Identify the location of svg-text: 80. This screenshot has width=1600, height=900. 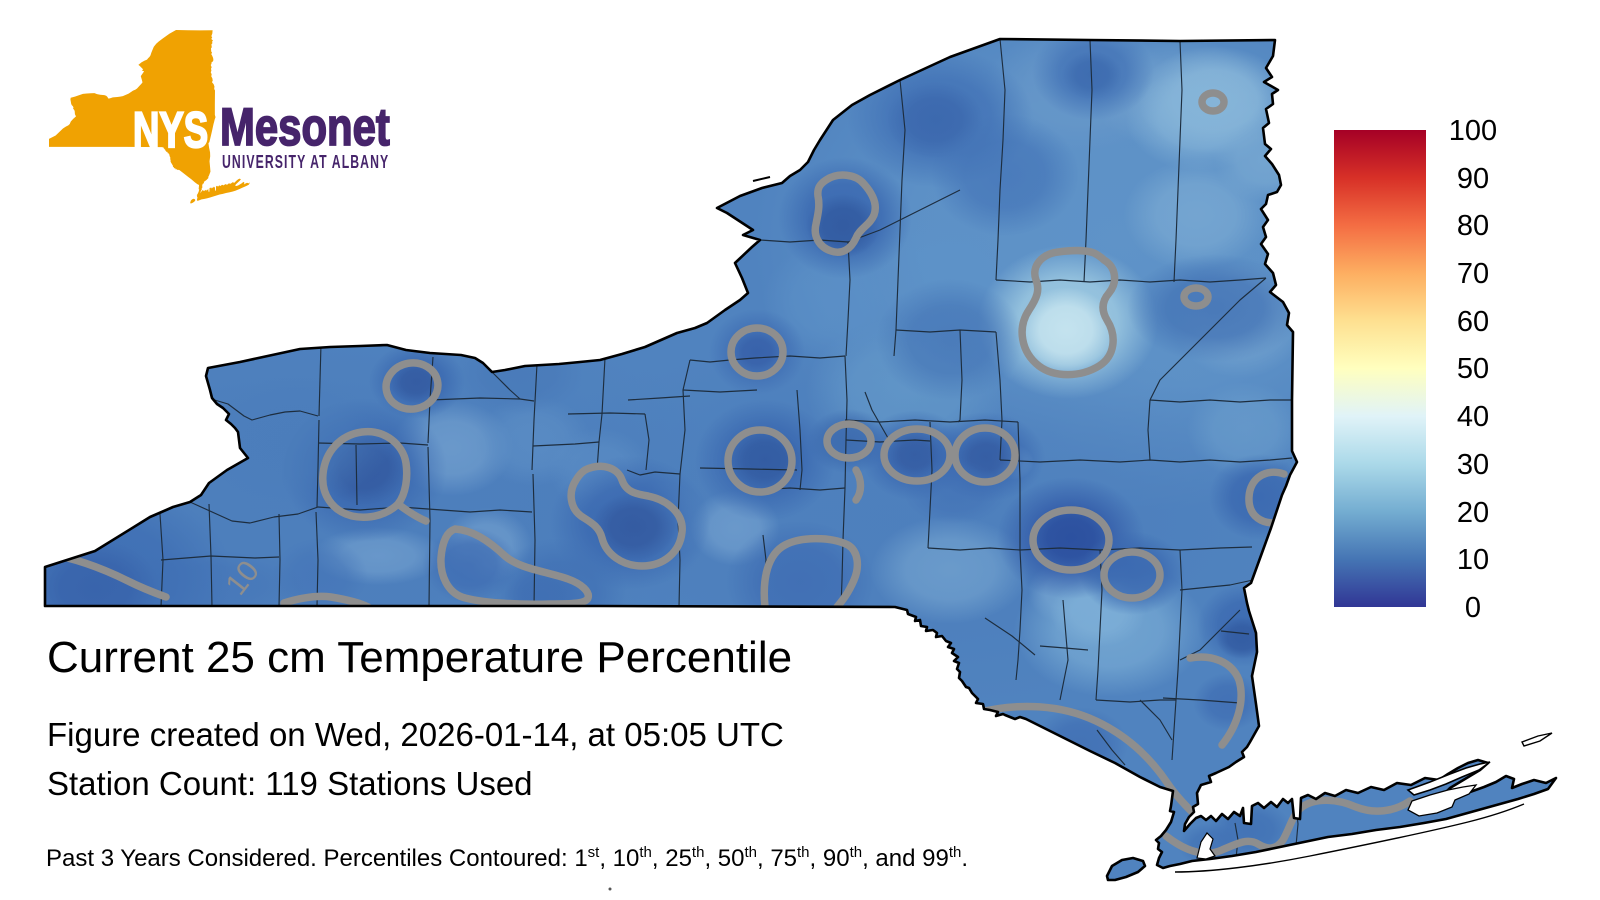
(1473, 226).